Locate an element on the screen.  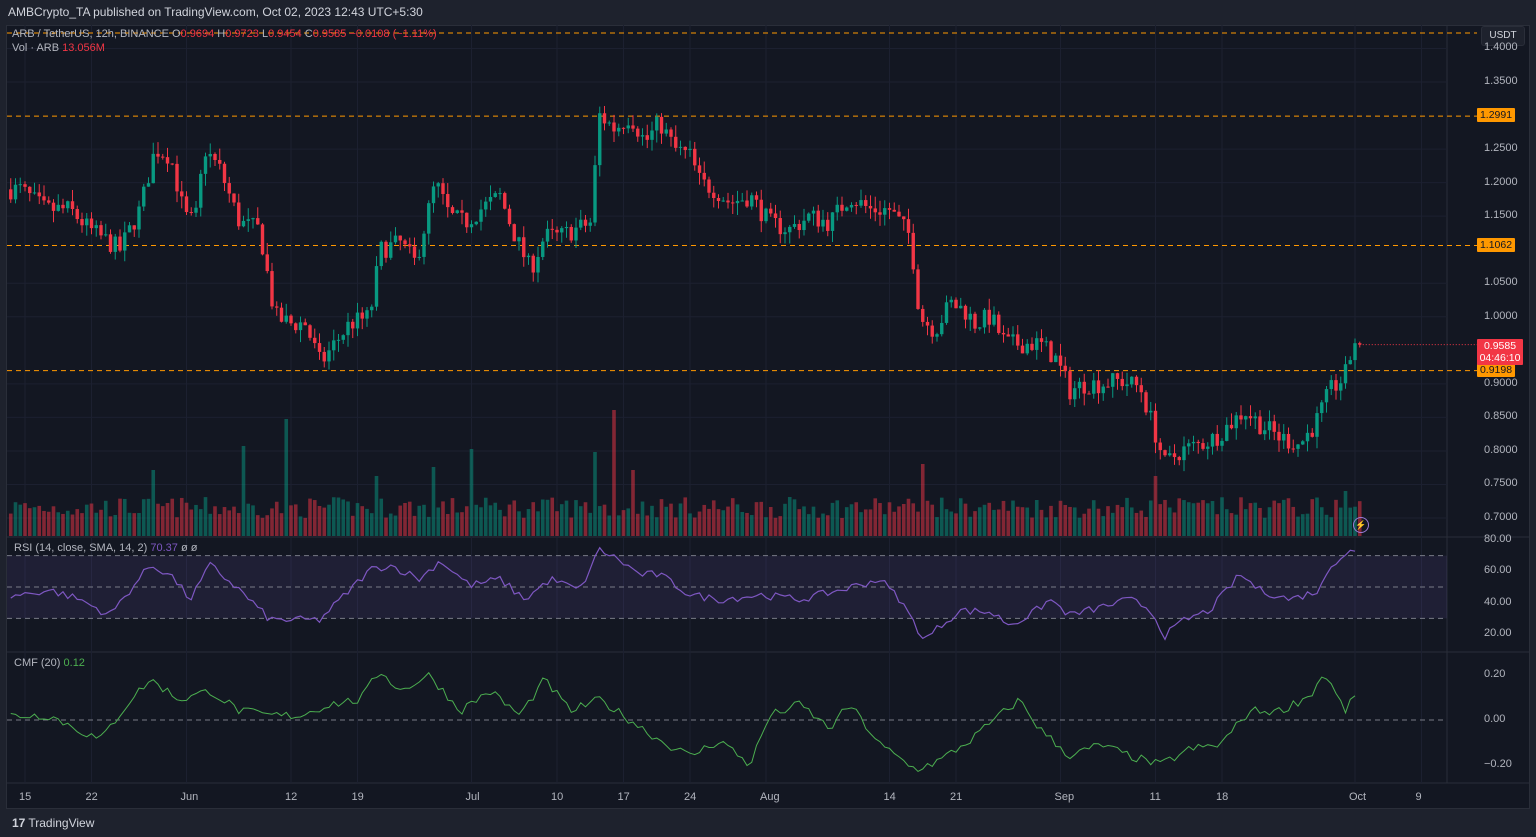
symbol-name: ARB / TetherUS, 12h, BINANCE is located at coordinates (90, 34).